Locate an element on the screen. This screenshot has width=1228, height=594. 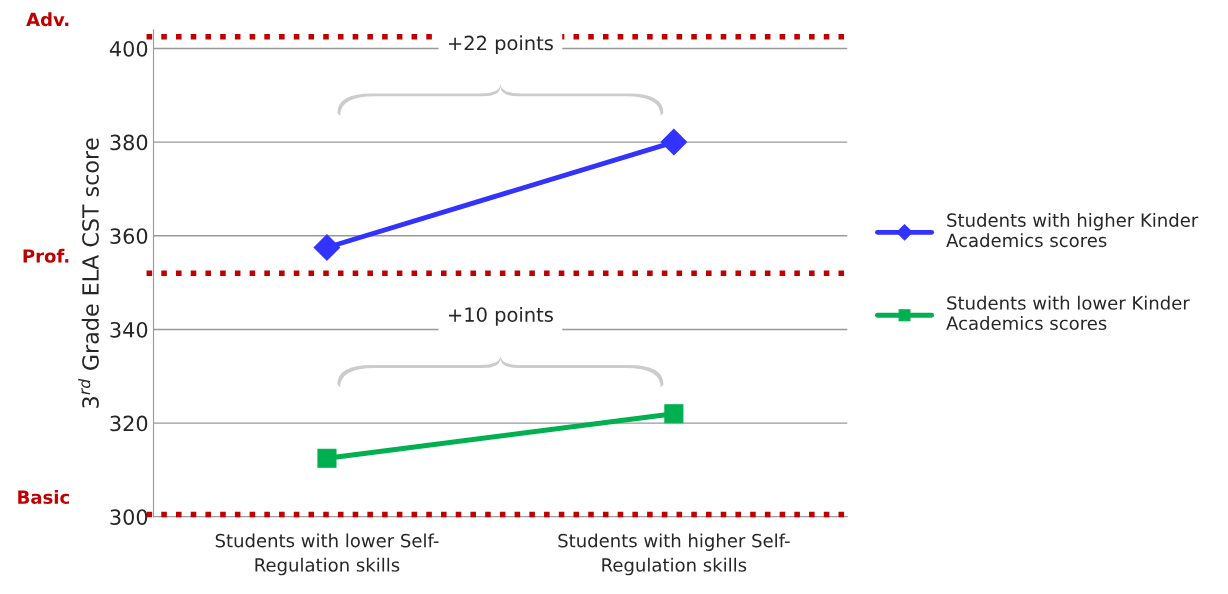
y-tick-label: 400 is located at coordinates (128, 48).